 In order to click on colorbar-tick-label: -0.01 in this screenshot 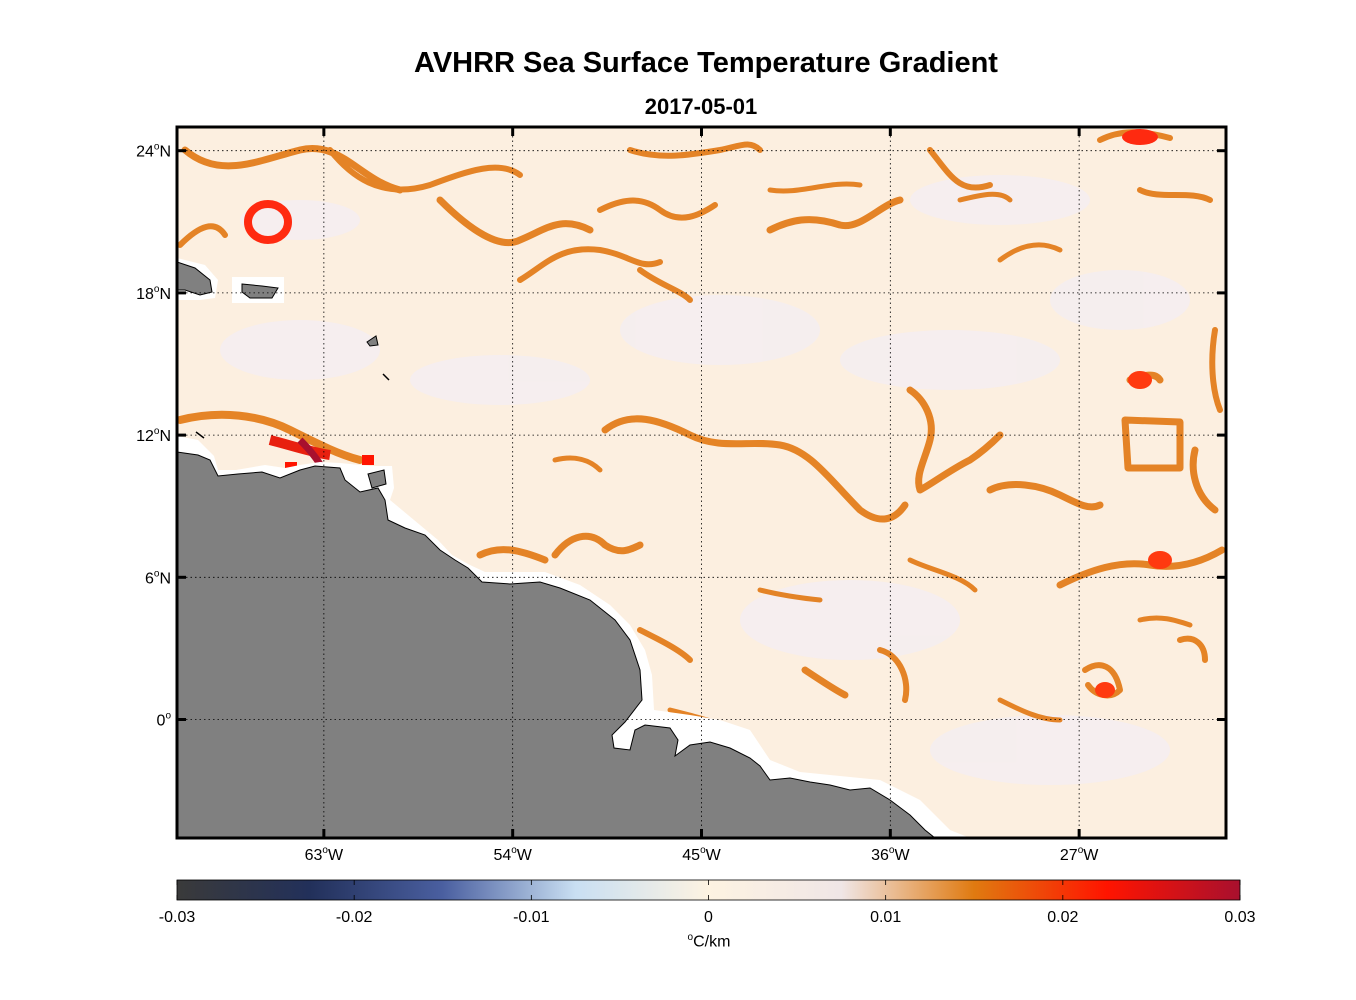, I will do `click(531, 917)`.